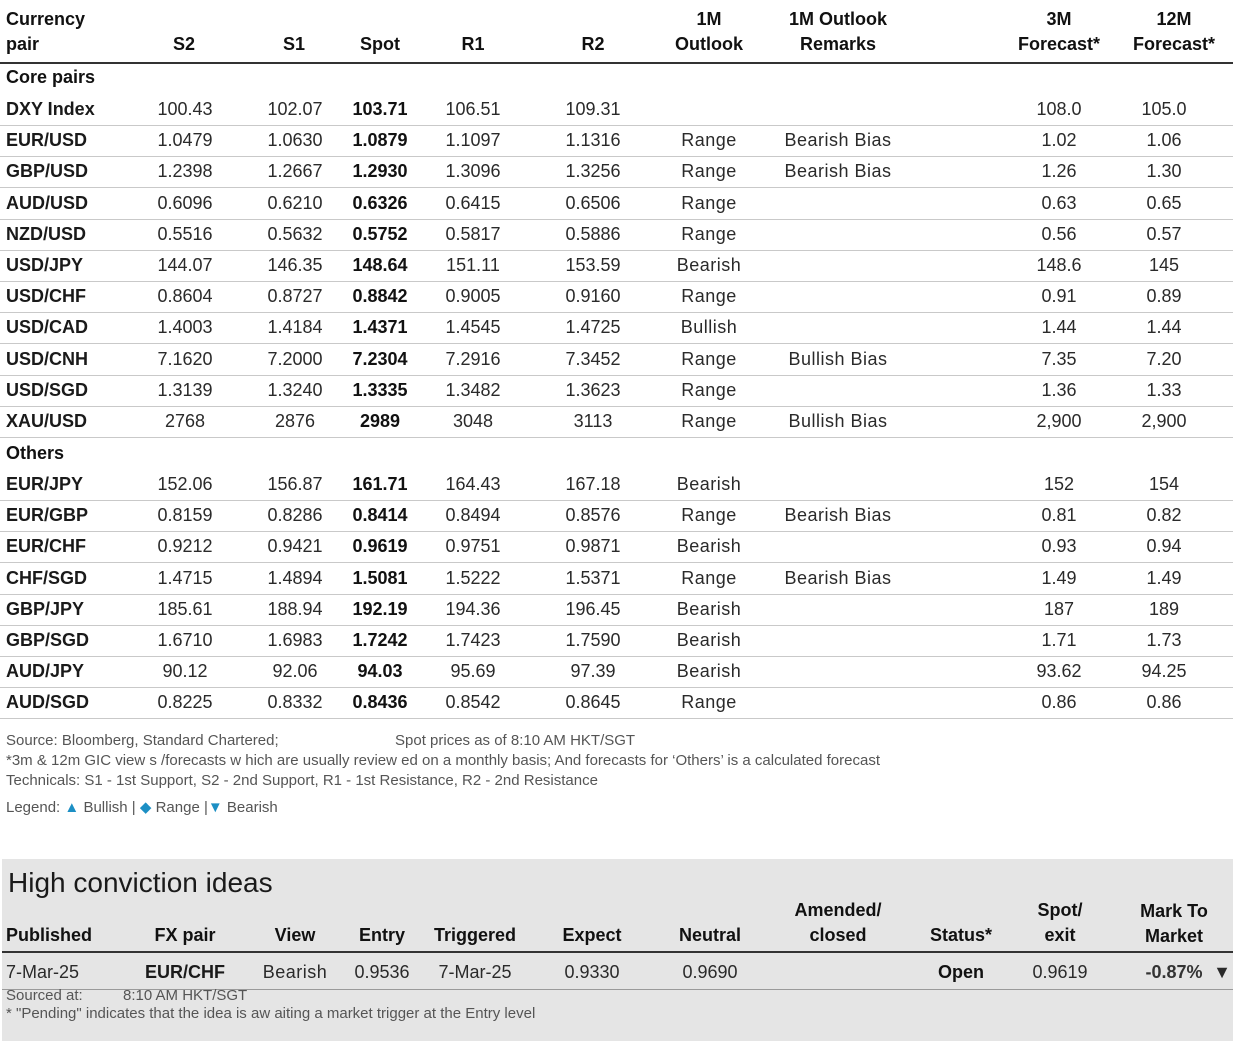 The image size is (1233, 1041). Describe the element at coordinates (1060, 910) in the screenshot. I see `spot-line1: Spot/` at that location.